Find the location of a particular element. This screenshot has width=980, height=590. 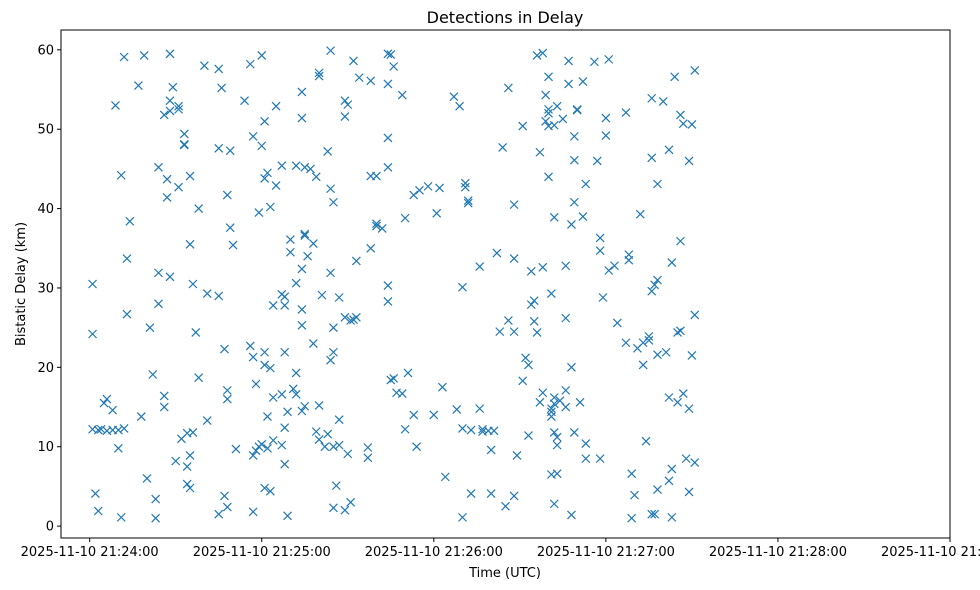

chart-title: Detections in Delay is located at coordinates (505, 17).